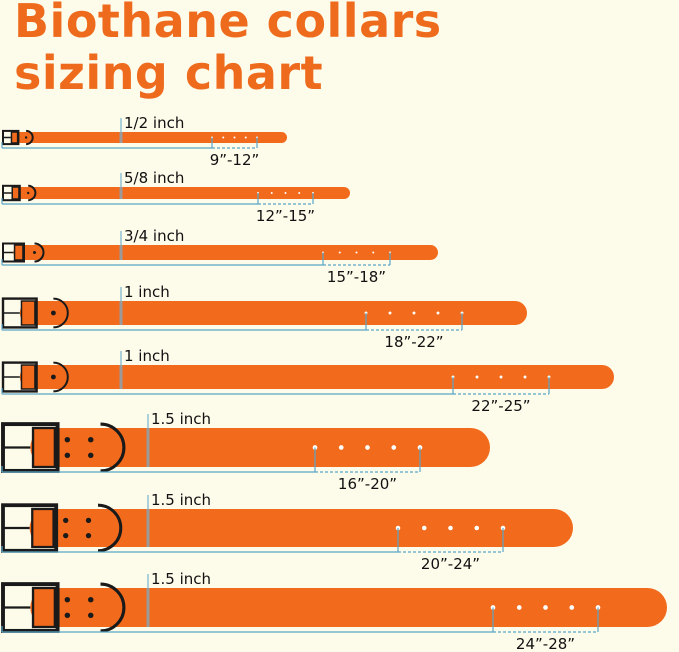 Image resolution: width=679 pixels, height=652 pixels. I want to click on collar-2: 5/8 inch 12”-15”, so click(176, 197).